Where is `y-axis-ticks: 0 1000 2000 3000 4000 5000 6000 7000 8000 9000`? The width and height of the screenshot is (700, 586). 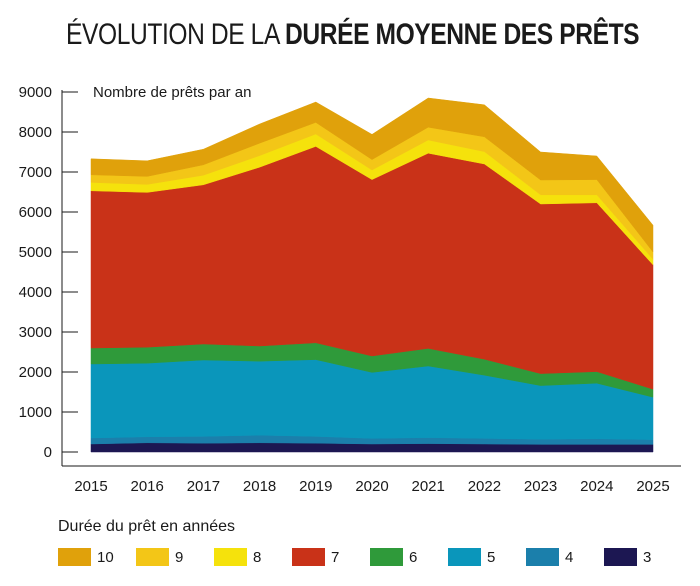
y-axis-ticks: 0 1000 2000 3000 4000 5000 6000 7000 8000 9000 is located at coordinates (48, 272).